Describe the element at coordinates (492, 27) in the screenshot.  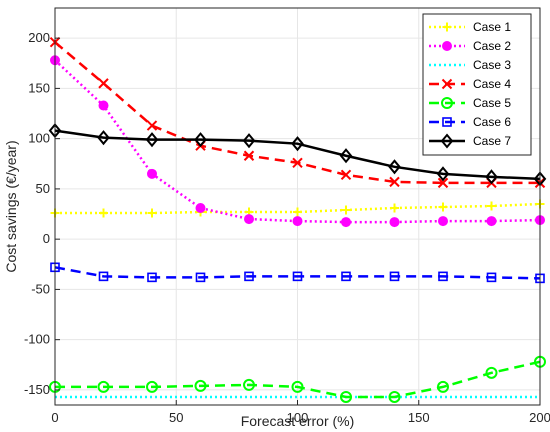
I see `legend-label-case-1: Case 1` at that location.